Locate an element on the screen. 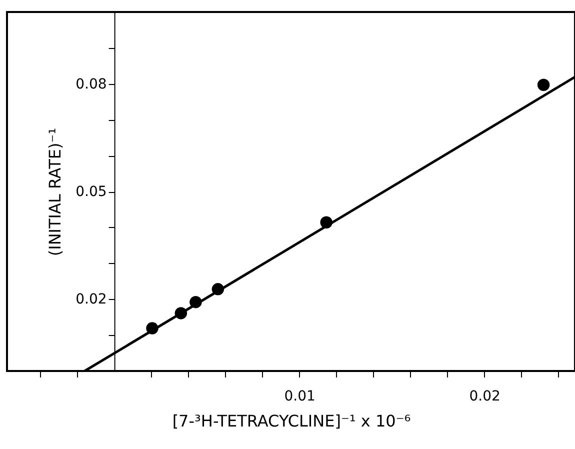  y-tick-label: 0.02 is located at coordinates (91, 300).